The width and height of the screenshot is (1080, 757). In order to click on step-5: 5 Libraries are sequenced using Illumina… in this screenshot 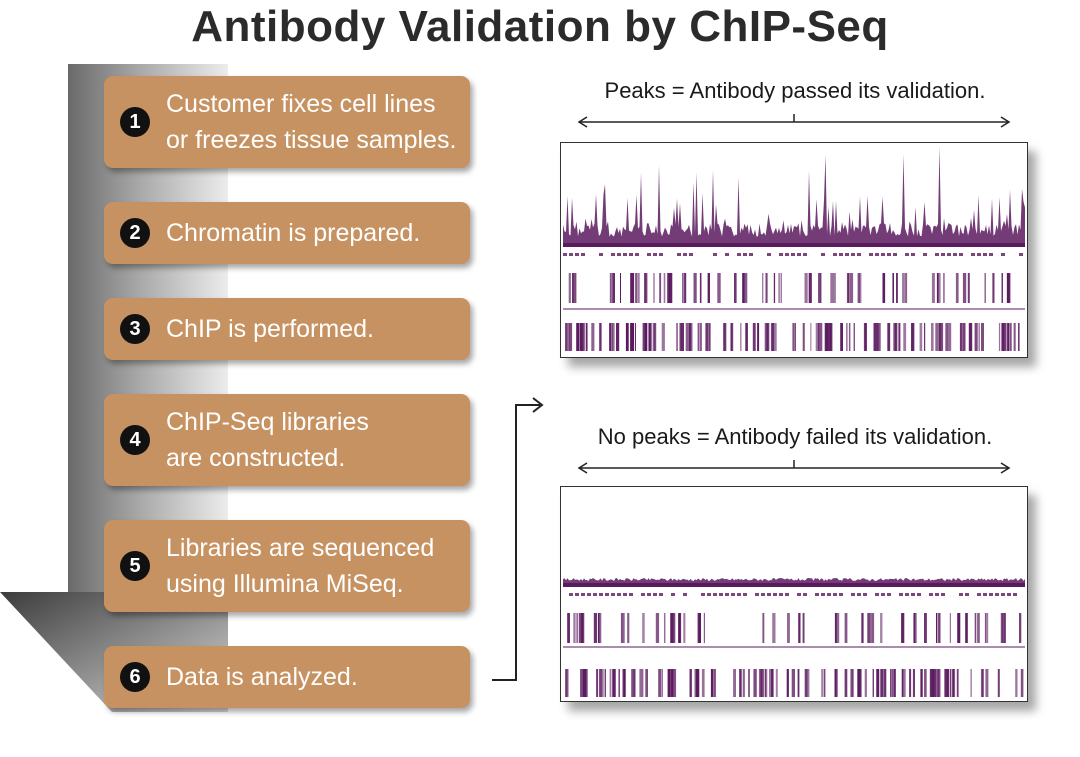, I will do `click(287, 566)`.